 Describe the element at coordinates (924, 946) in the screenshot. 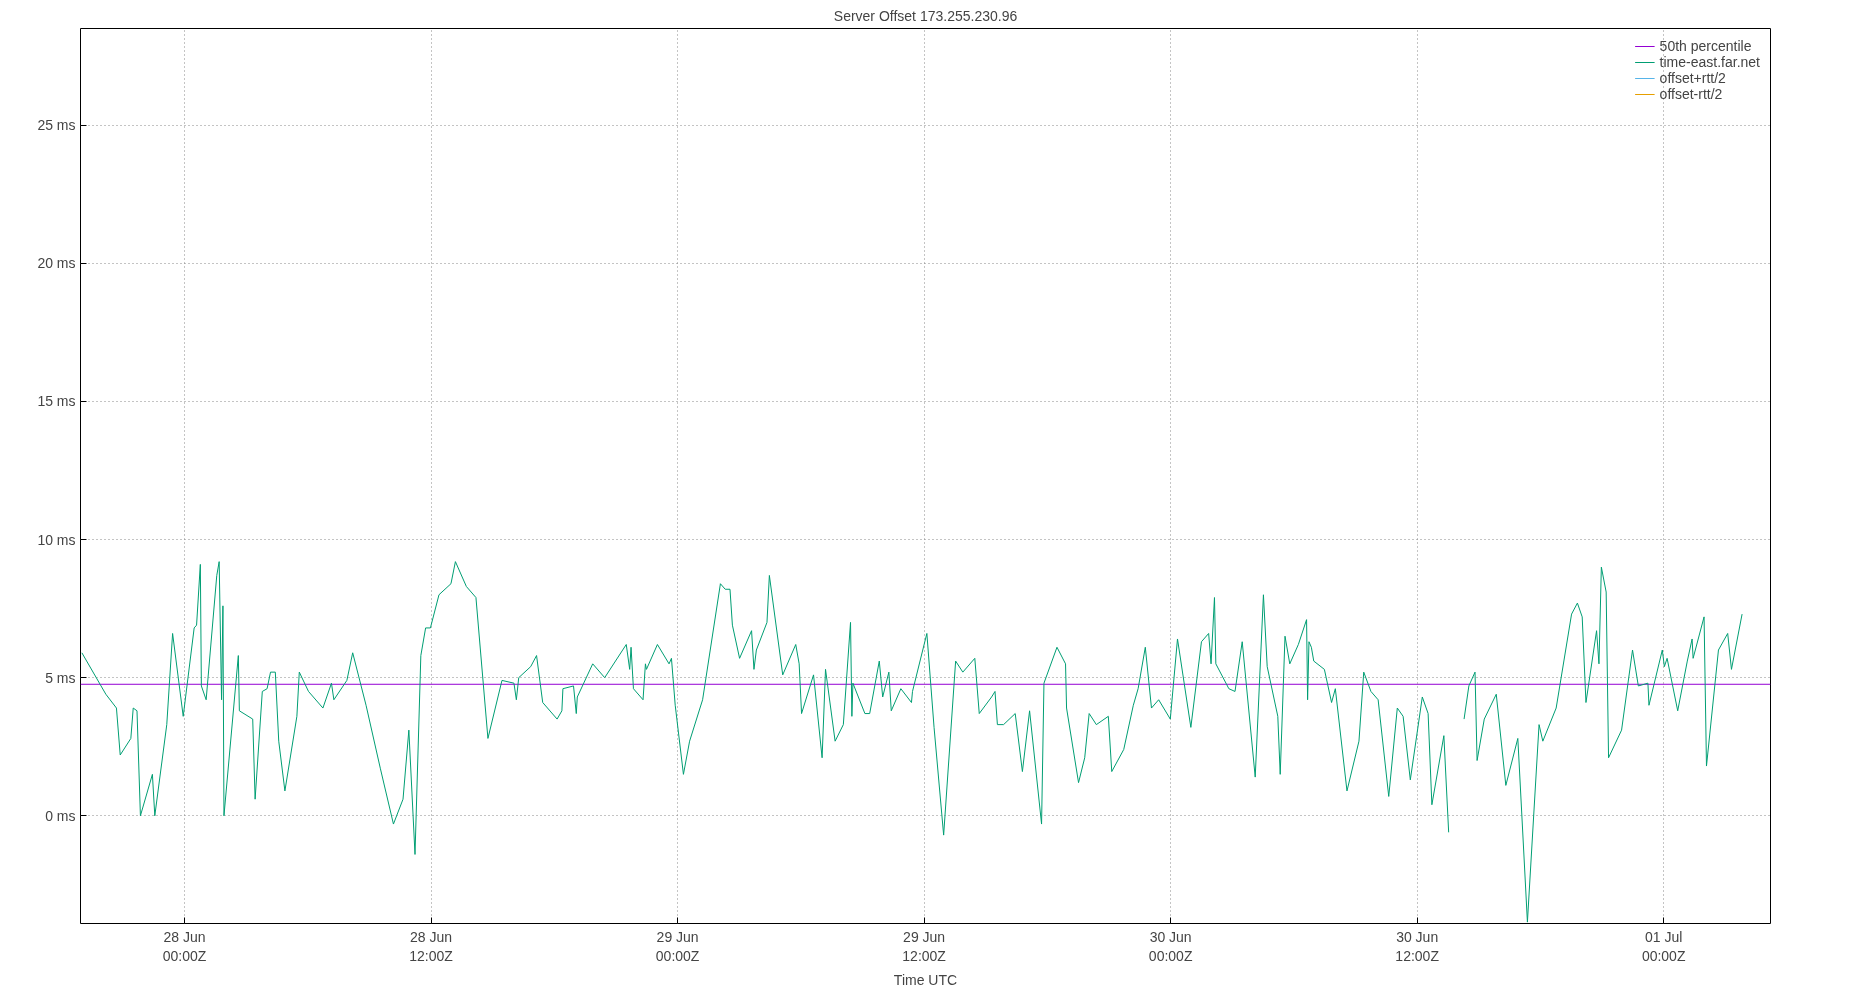

I see `x-tick-label: 29 Jun 12:00Z` at that location.